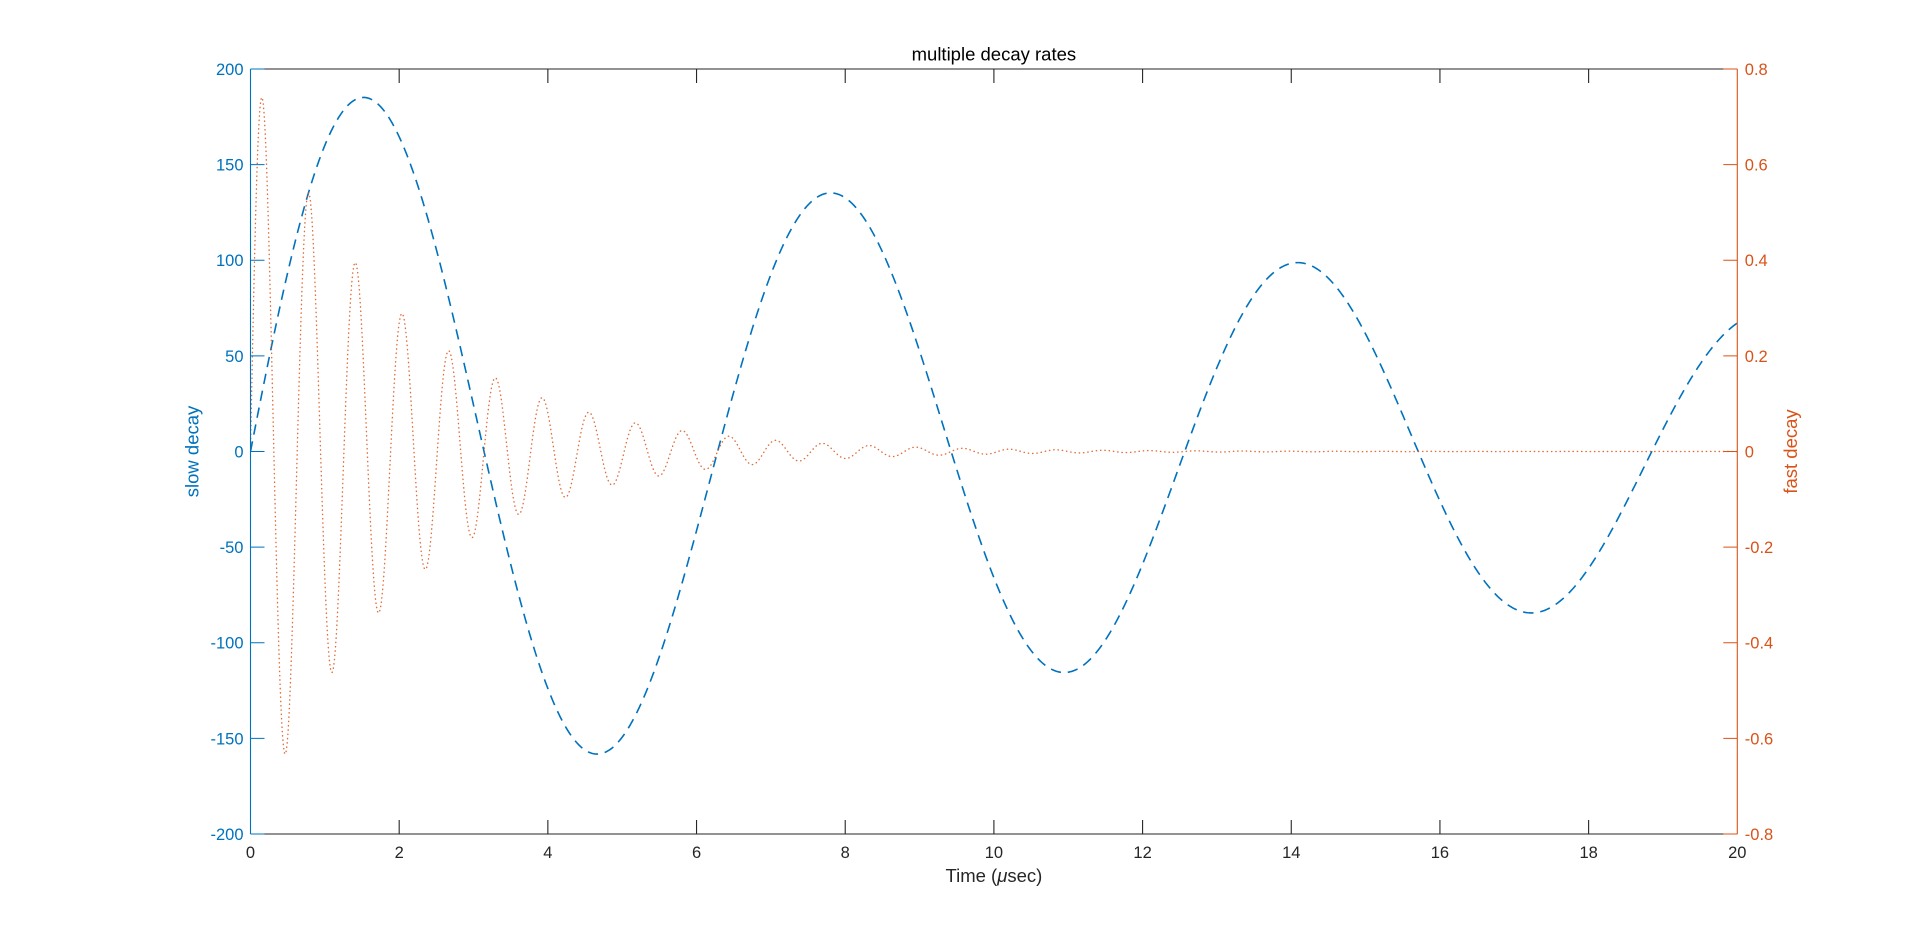 The height and width of the screenshot is (937, 1920). Describe the element at coordinates (226, 739) in the screenshot. I see `svg-text: -150` at that location.